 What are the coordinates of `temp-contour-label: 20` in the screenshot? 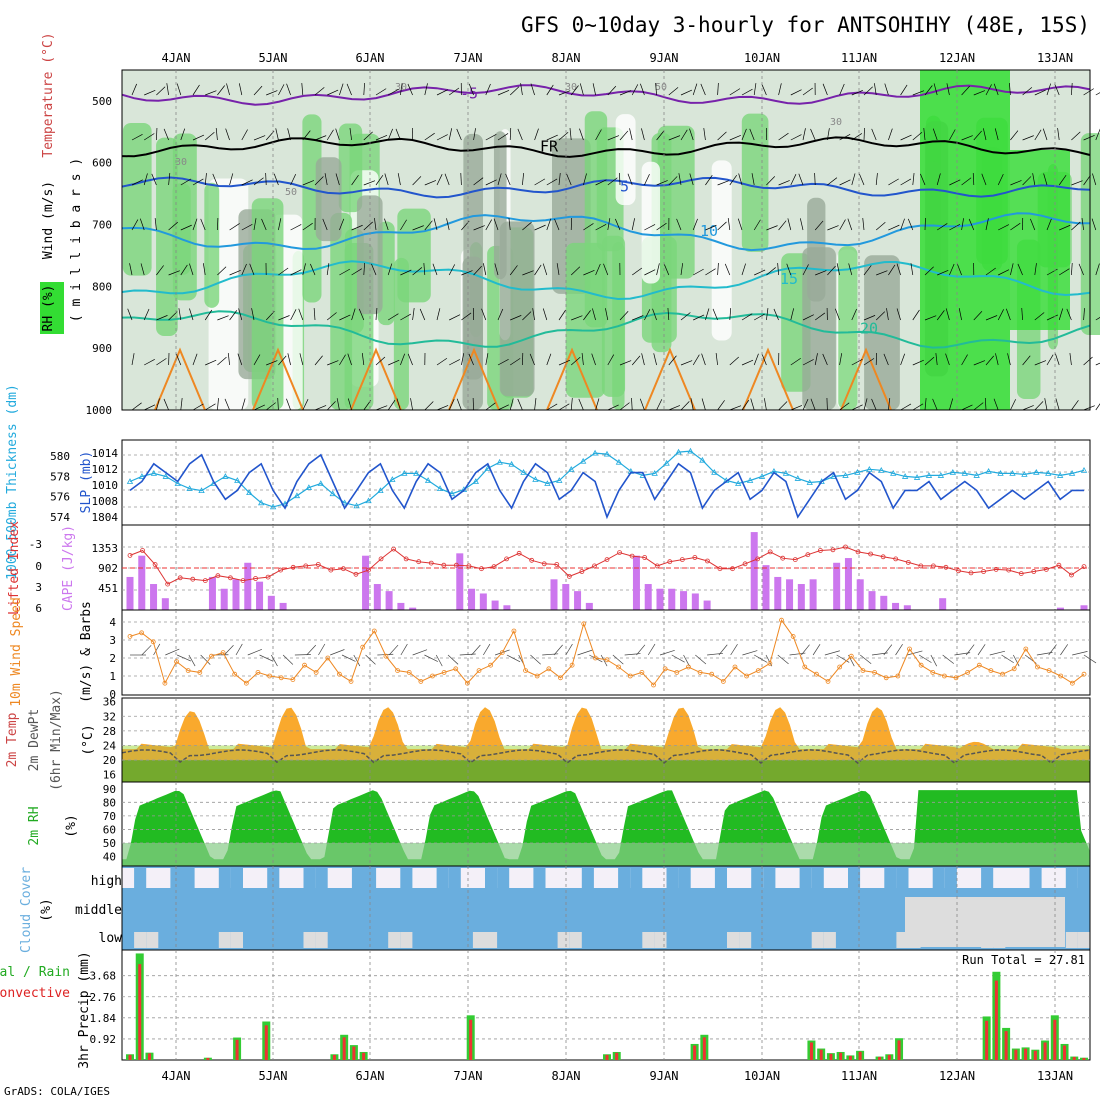 It's located at (869, 329).